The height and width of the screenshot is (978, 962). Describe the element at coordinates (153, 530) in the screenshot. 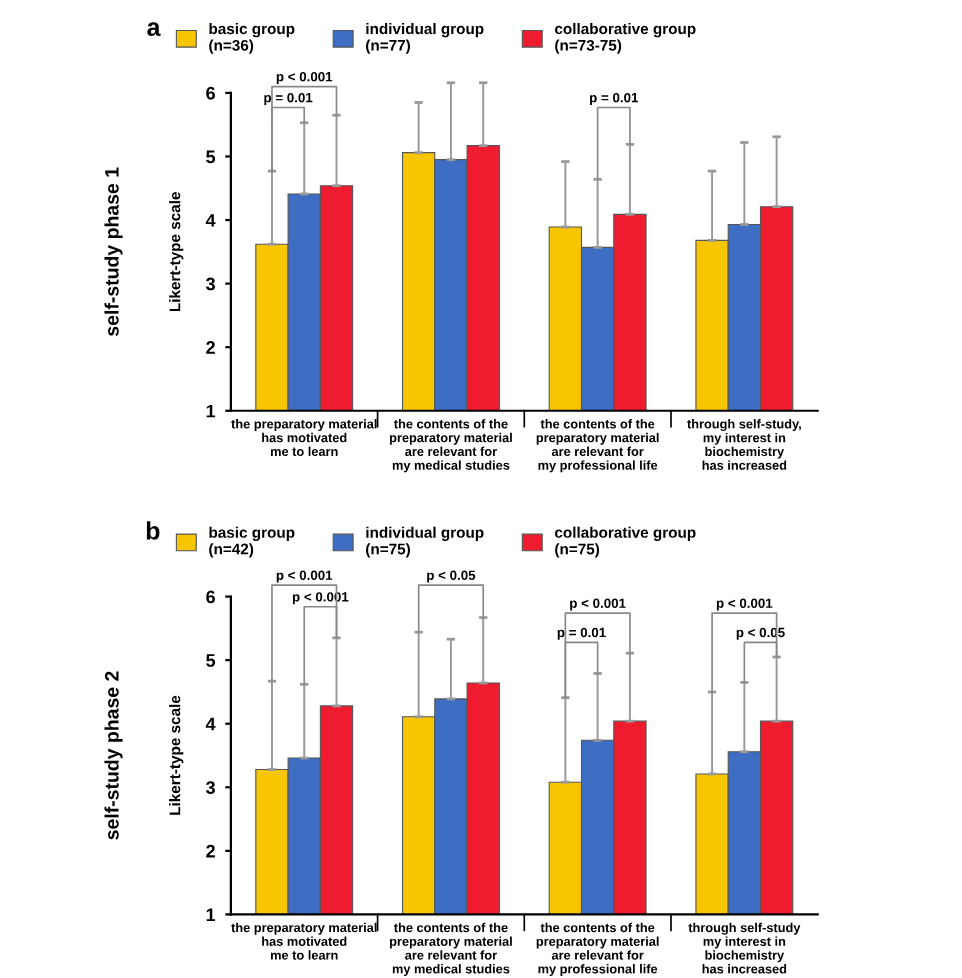

I see `chart-title: b` at that location.